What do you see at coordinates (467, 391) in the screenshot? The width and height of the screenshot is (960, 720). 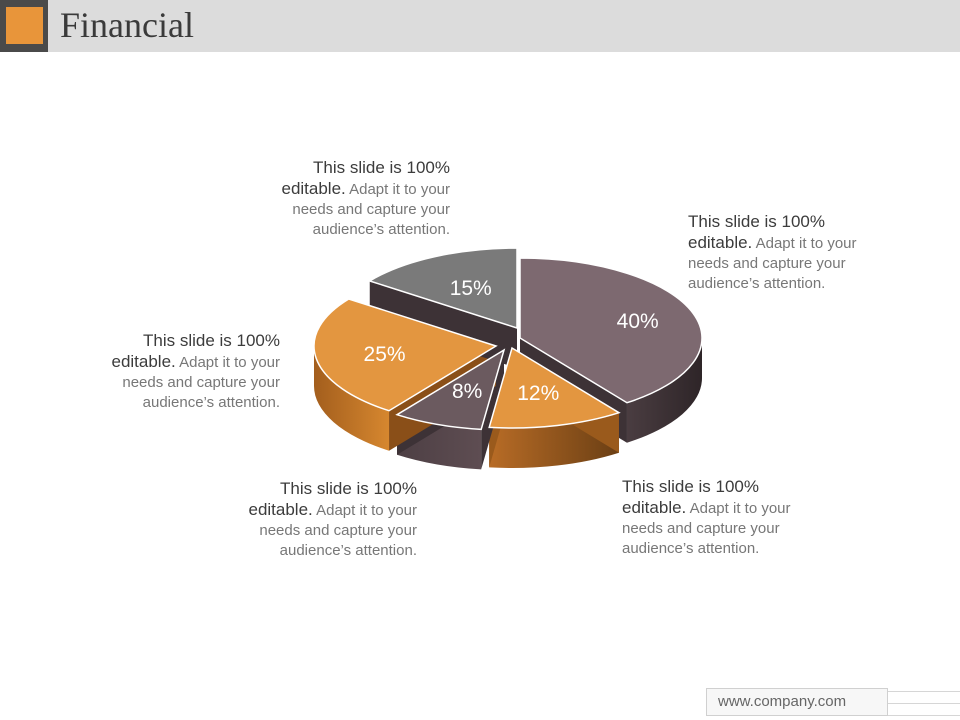 I see `pie-label-8: 8%` at bounding box center [467, 391].